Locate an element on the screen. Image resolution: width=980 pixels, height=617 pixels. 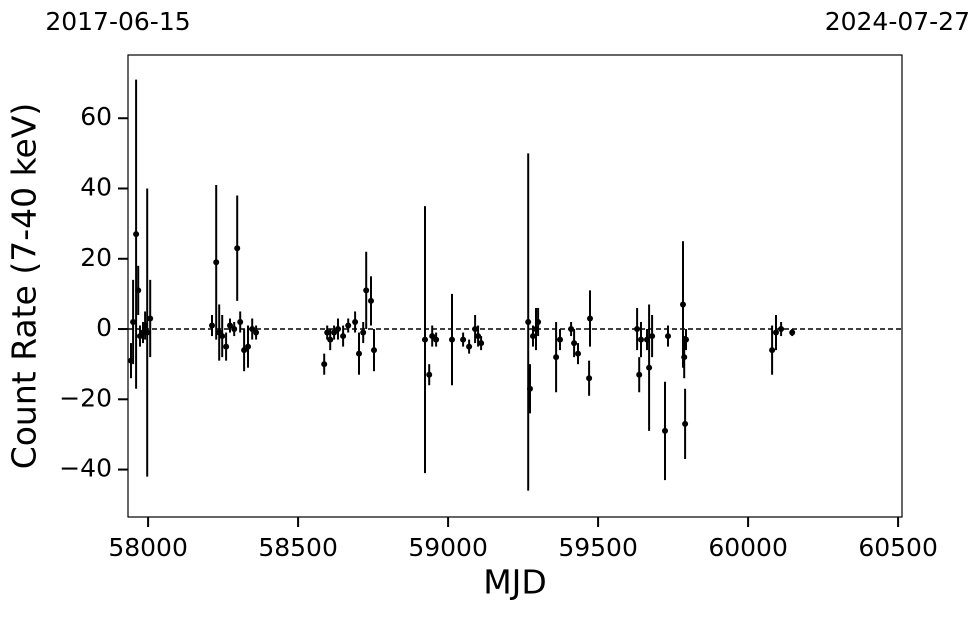
y-tick-label: 40 is located at coordinates (96, 187).